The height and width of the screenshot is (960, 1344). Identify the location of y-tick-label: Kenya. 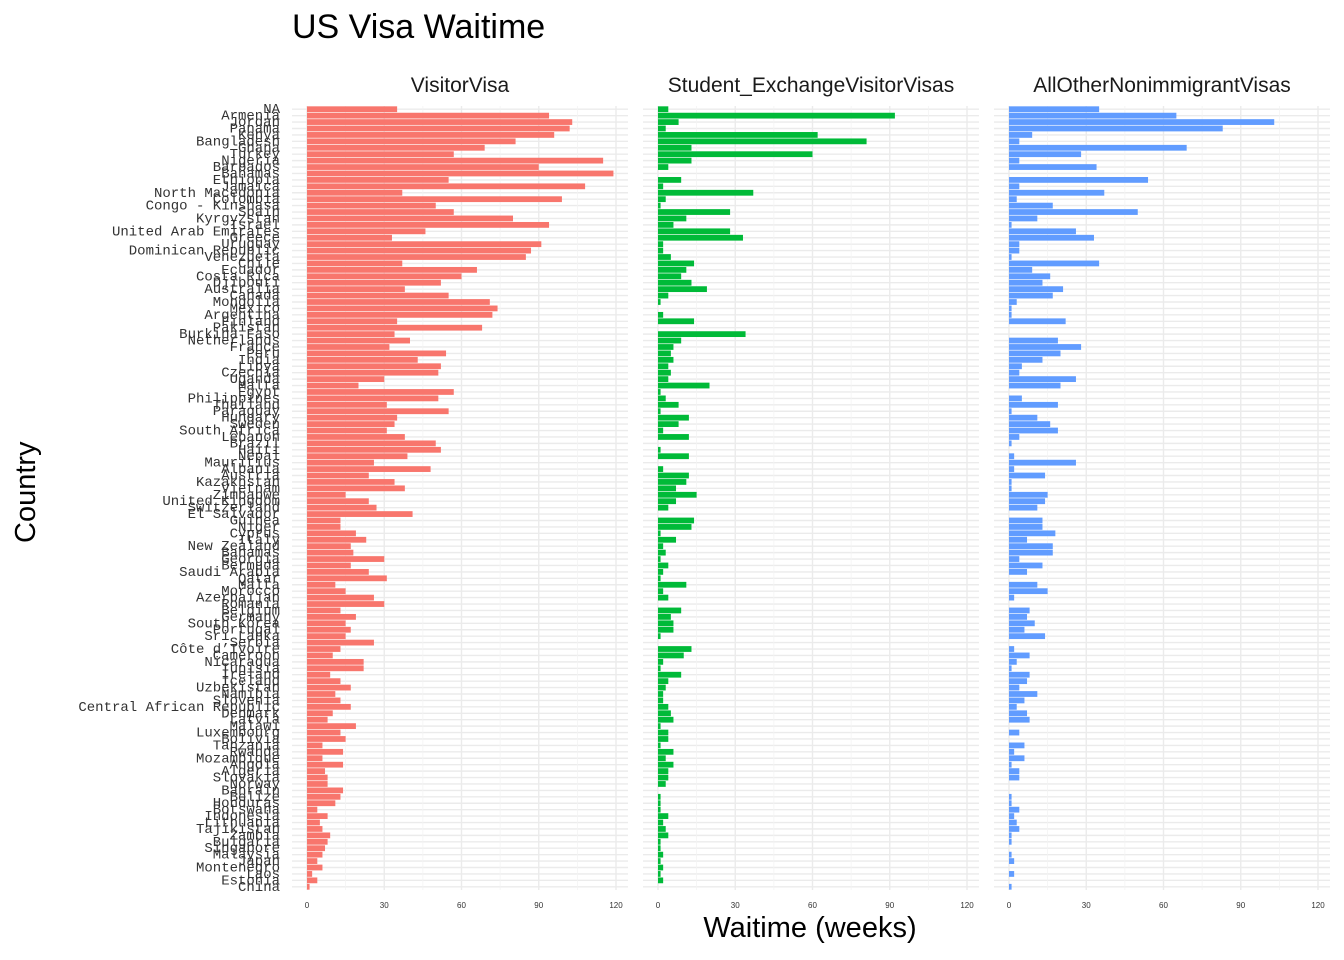
(259, 136).